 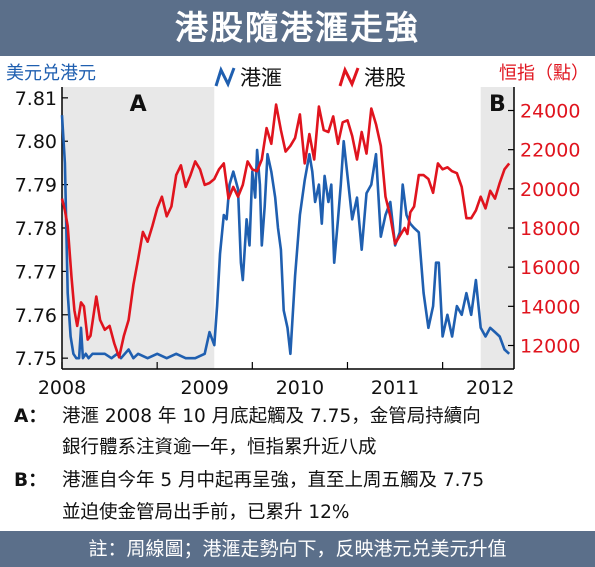 I want to click on shaded-region-a, so click(x=138, y=228).